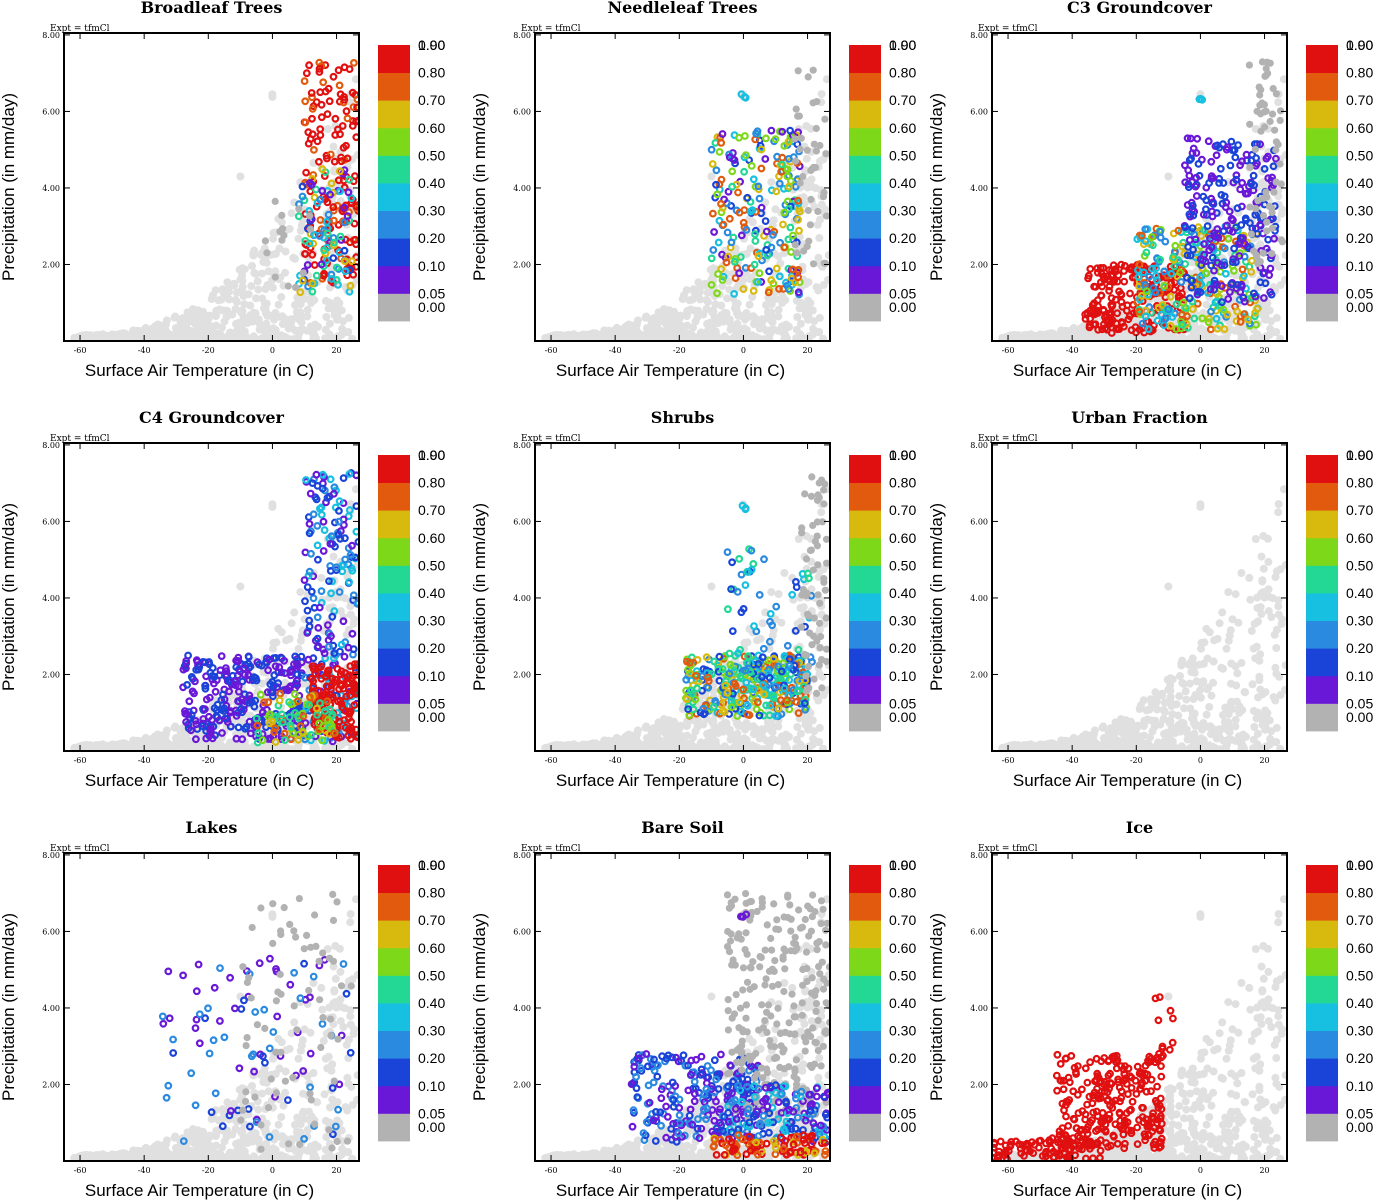  I want to click on plot-frame, so click(211, 187).